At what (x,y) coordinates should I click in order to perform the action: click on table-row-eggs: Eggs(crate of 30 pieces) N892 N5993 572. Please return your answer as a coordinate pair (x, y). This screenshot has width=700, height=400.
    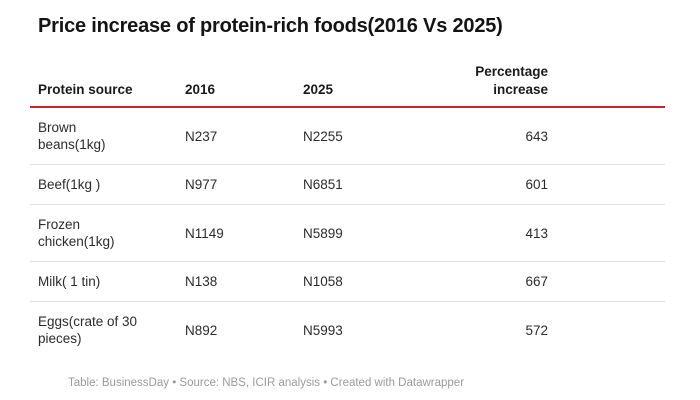
    Looking at the image, I should click on (347, 330).